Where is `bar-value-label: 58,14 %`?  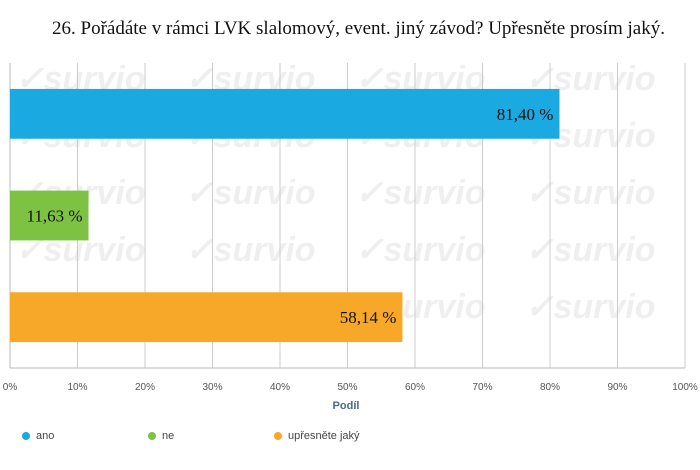 bar-value-label: 58,14 % is located at coordinates (368, 317).